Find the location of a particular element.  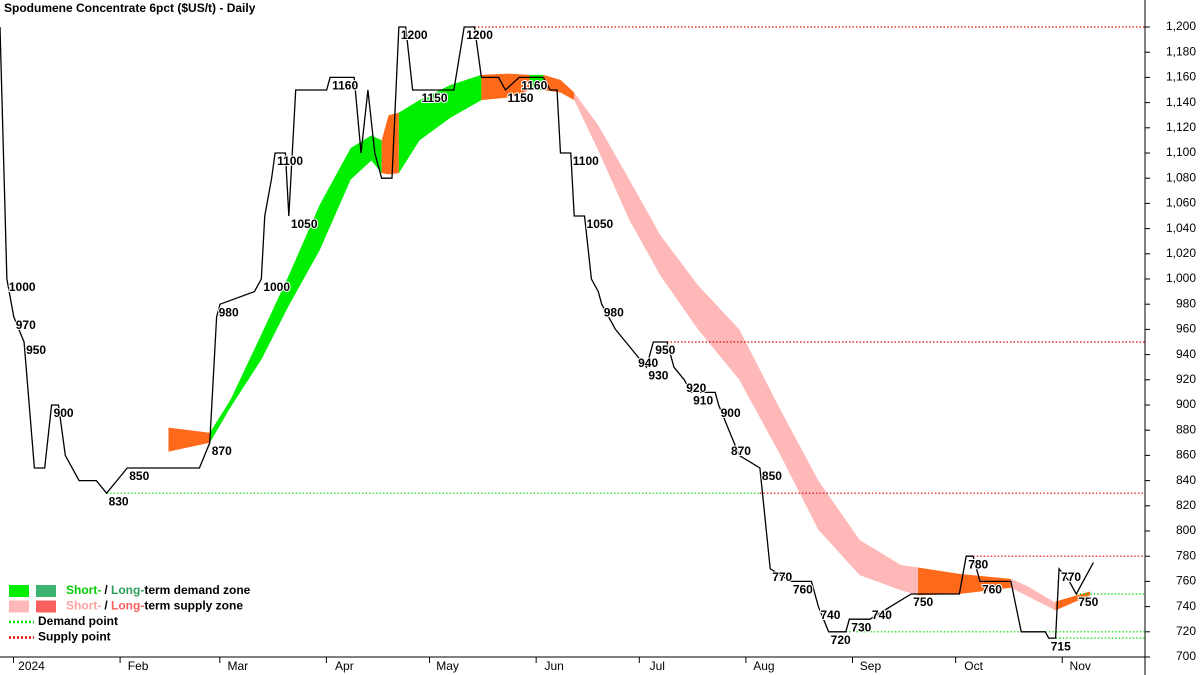

price-annotation: 940 is located at coordinates (648, 363).